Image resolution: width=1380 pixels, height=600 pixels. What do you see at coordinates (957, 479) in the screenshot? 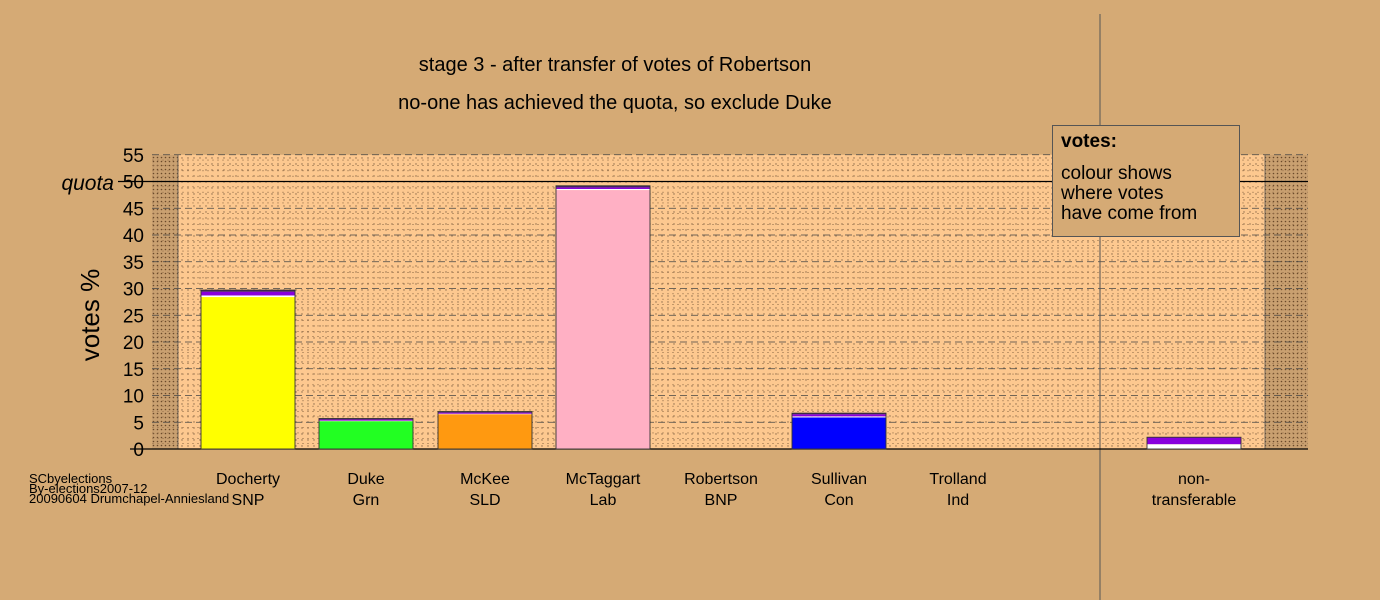
I see `category-name-label: Trolland` at bounding box center [957, 479].